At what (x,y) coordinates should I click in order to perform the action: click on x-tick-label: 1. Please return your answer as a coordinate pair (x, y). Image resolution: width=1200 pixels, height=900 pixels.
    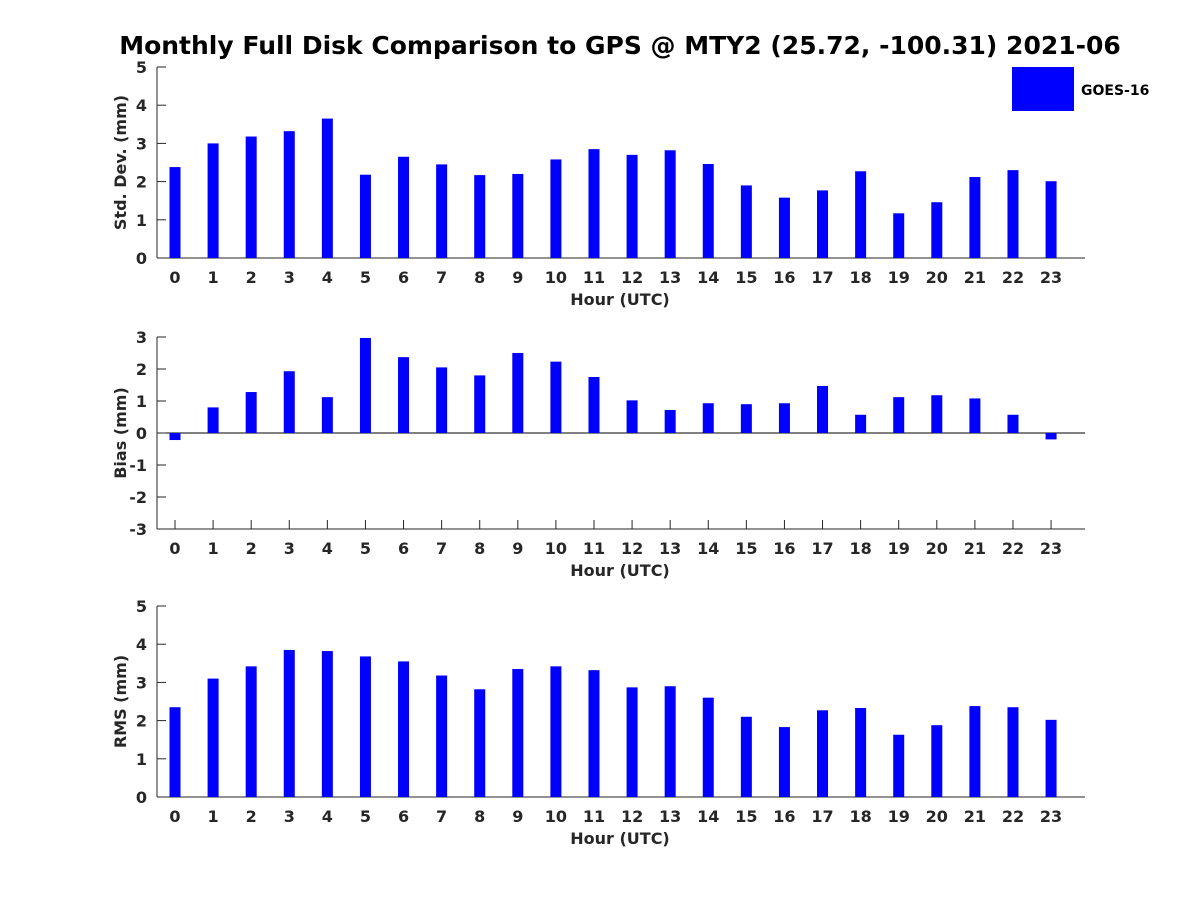
    Looking at the image, I should click on (213, 277).